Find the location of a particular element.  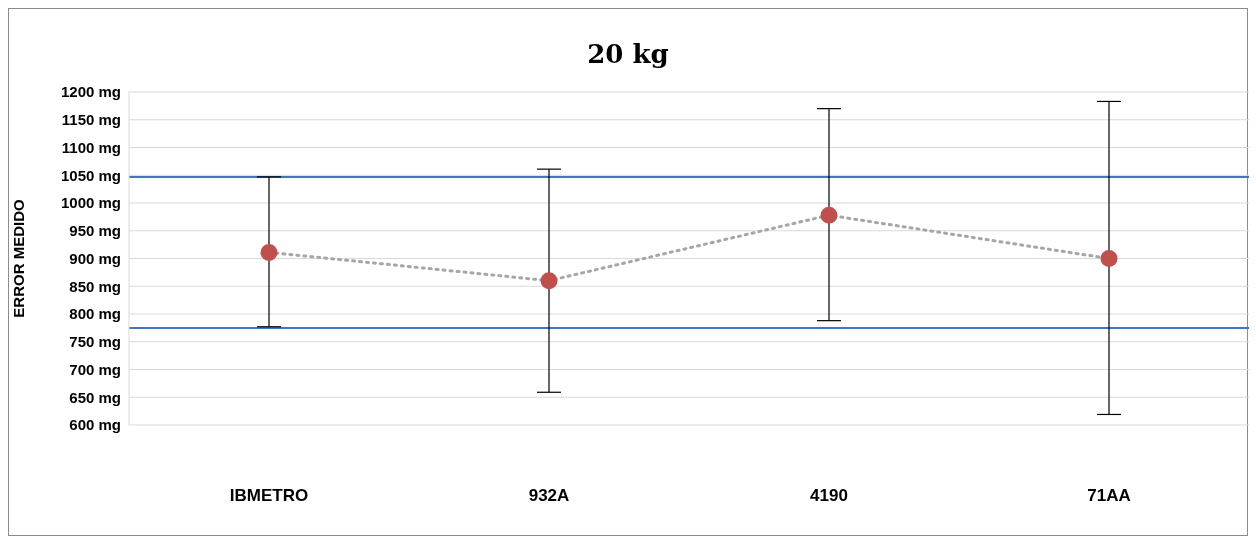

chart-title: 20 kg is located at coordinates (628, 54).